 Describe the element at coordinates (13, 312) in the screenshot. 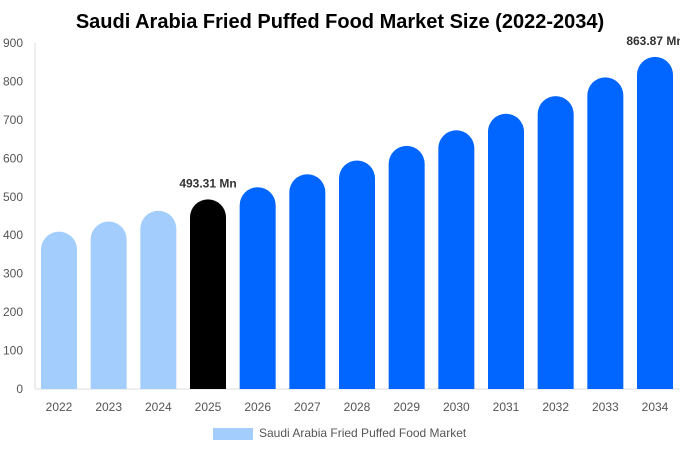

I see `y-tick-label: 200` at that location.